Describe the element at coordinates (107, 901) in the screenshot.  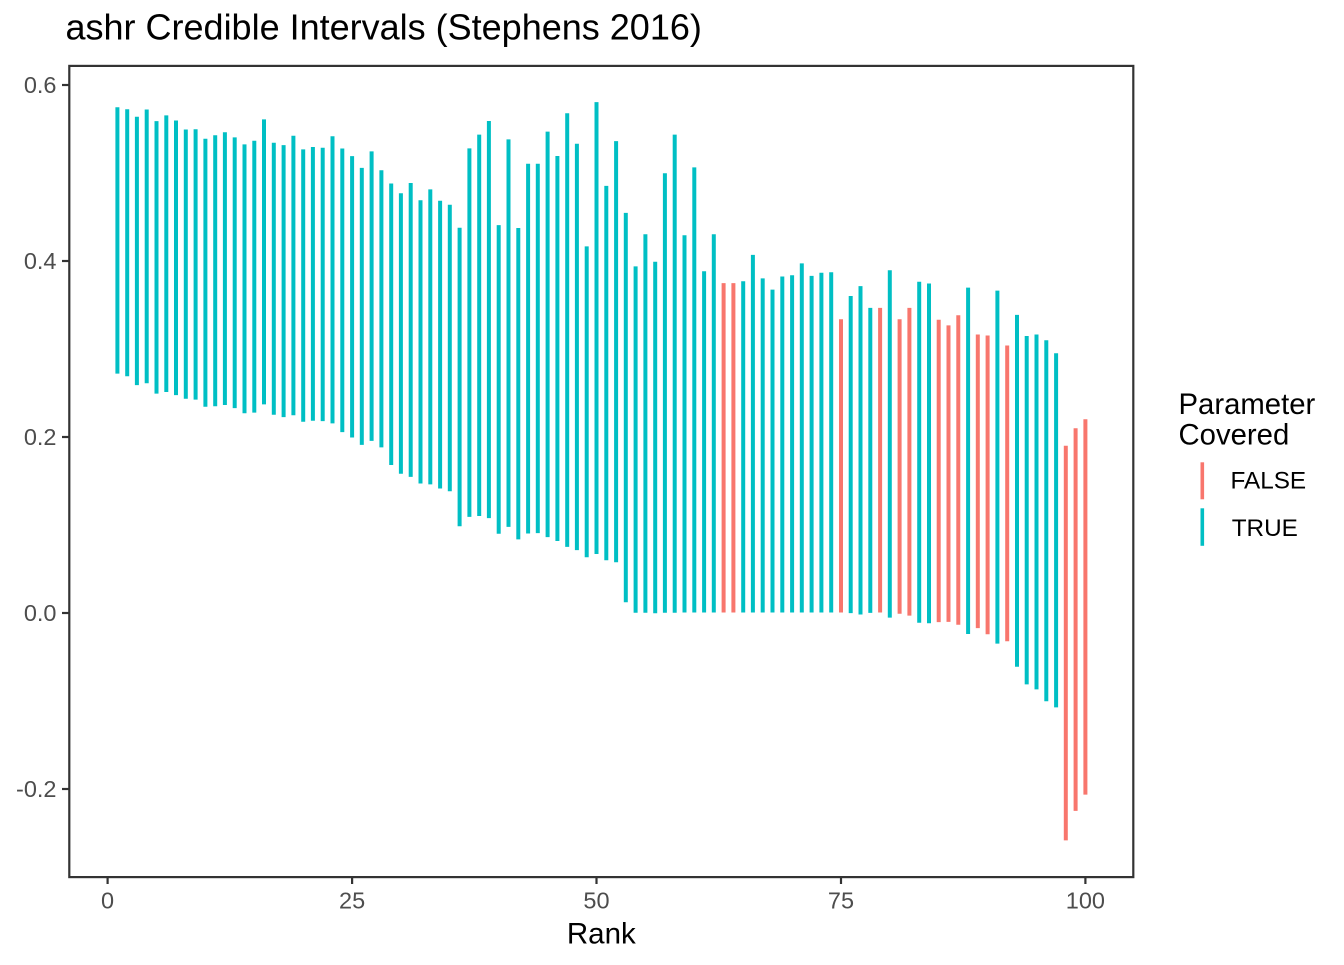
I see `svg-text: 0` at that location.